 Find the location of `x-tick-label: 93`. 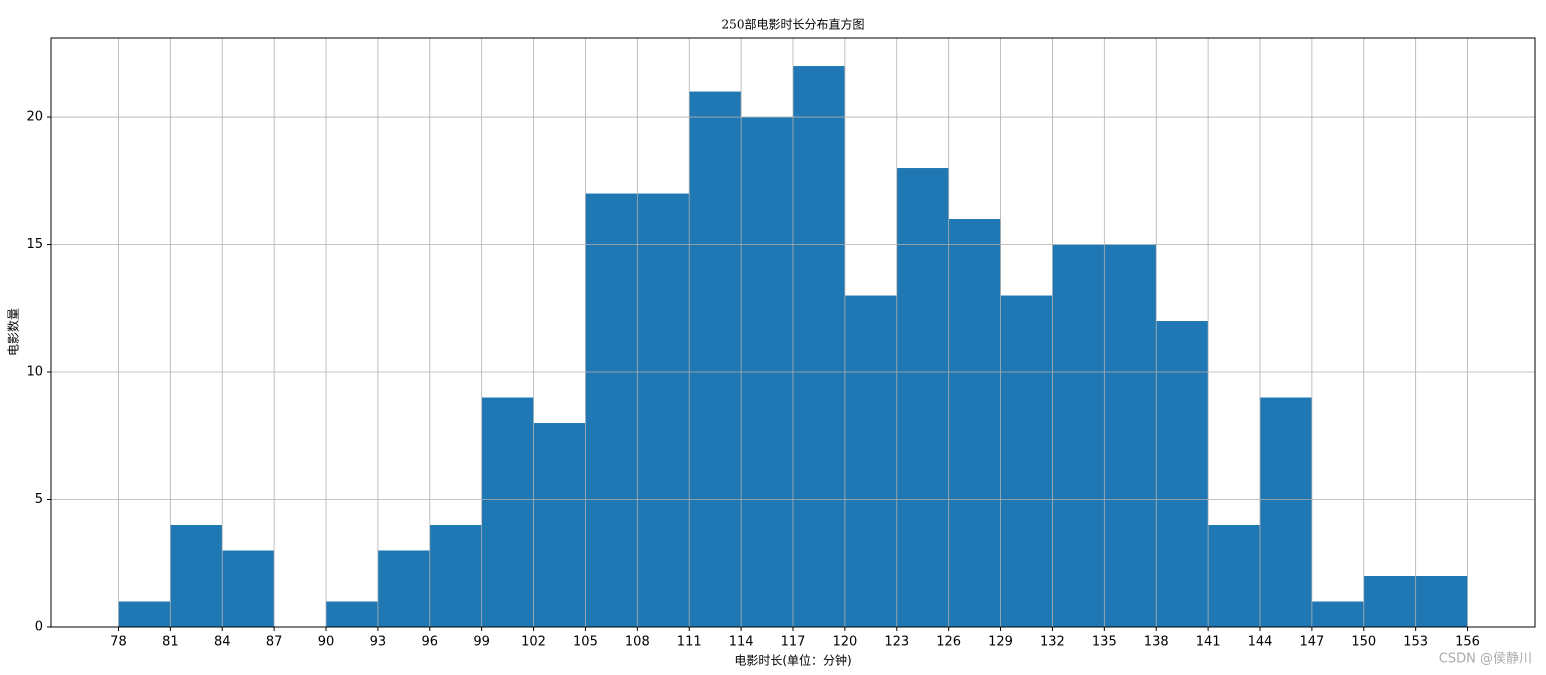

x-tick-label: 93 is located at coordinates (378, 642).